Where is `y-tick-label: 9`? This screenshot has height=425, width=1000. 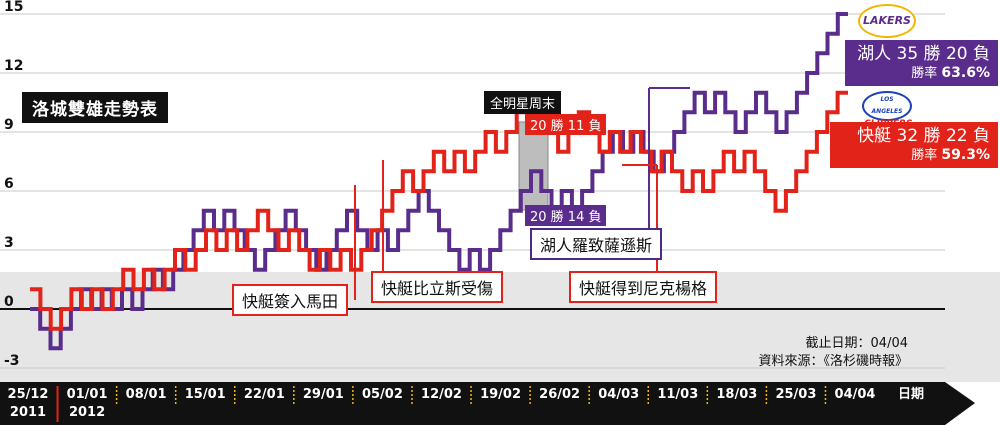
y-tick-label: 9 is located at coordinates (9, 125).